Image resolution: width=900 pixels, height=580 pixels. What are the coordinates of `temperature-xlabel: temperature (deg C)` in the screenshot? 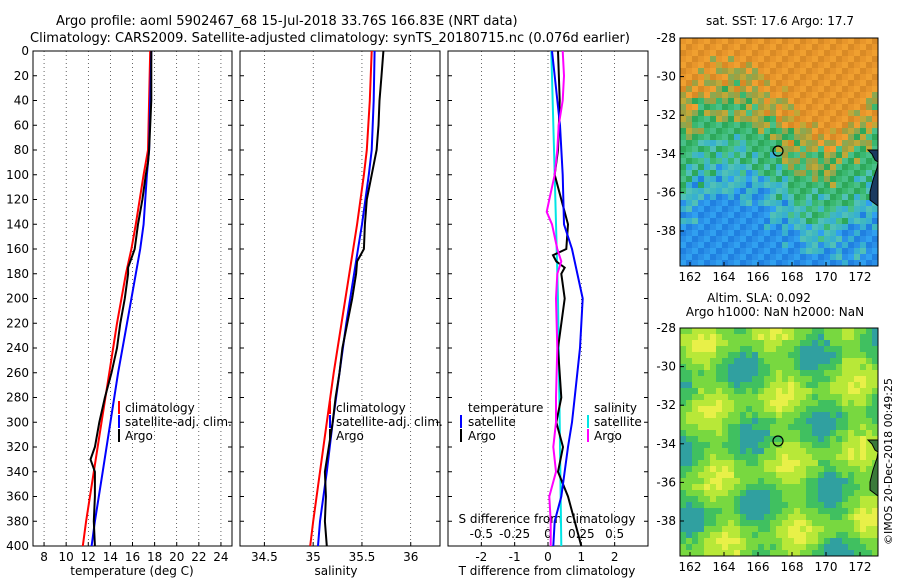 It's located at (131, 571).